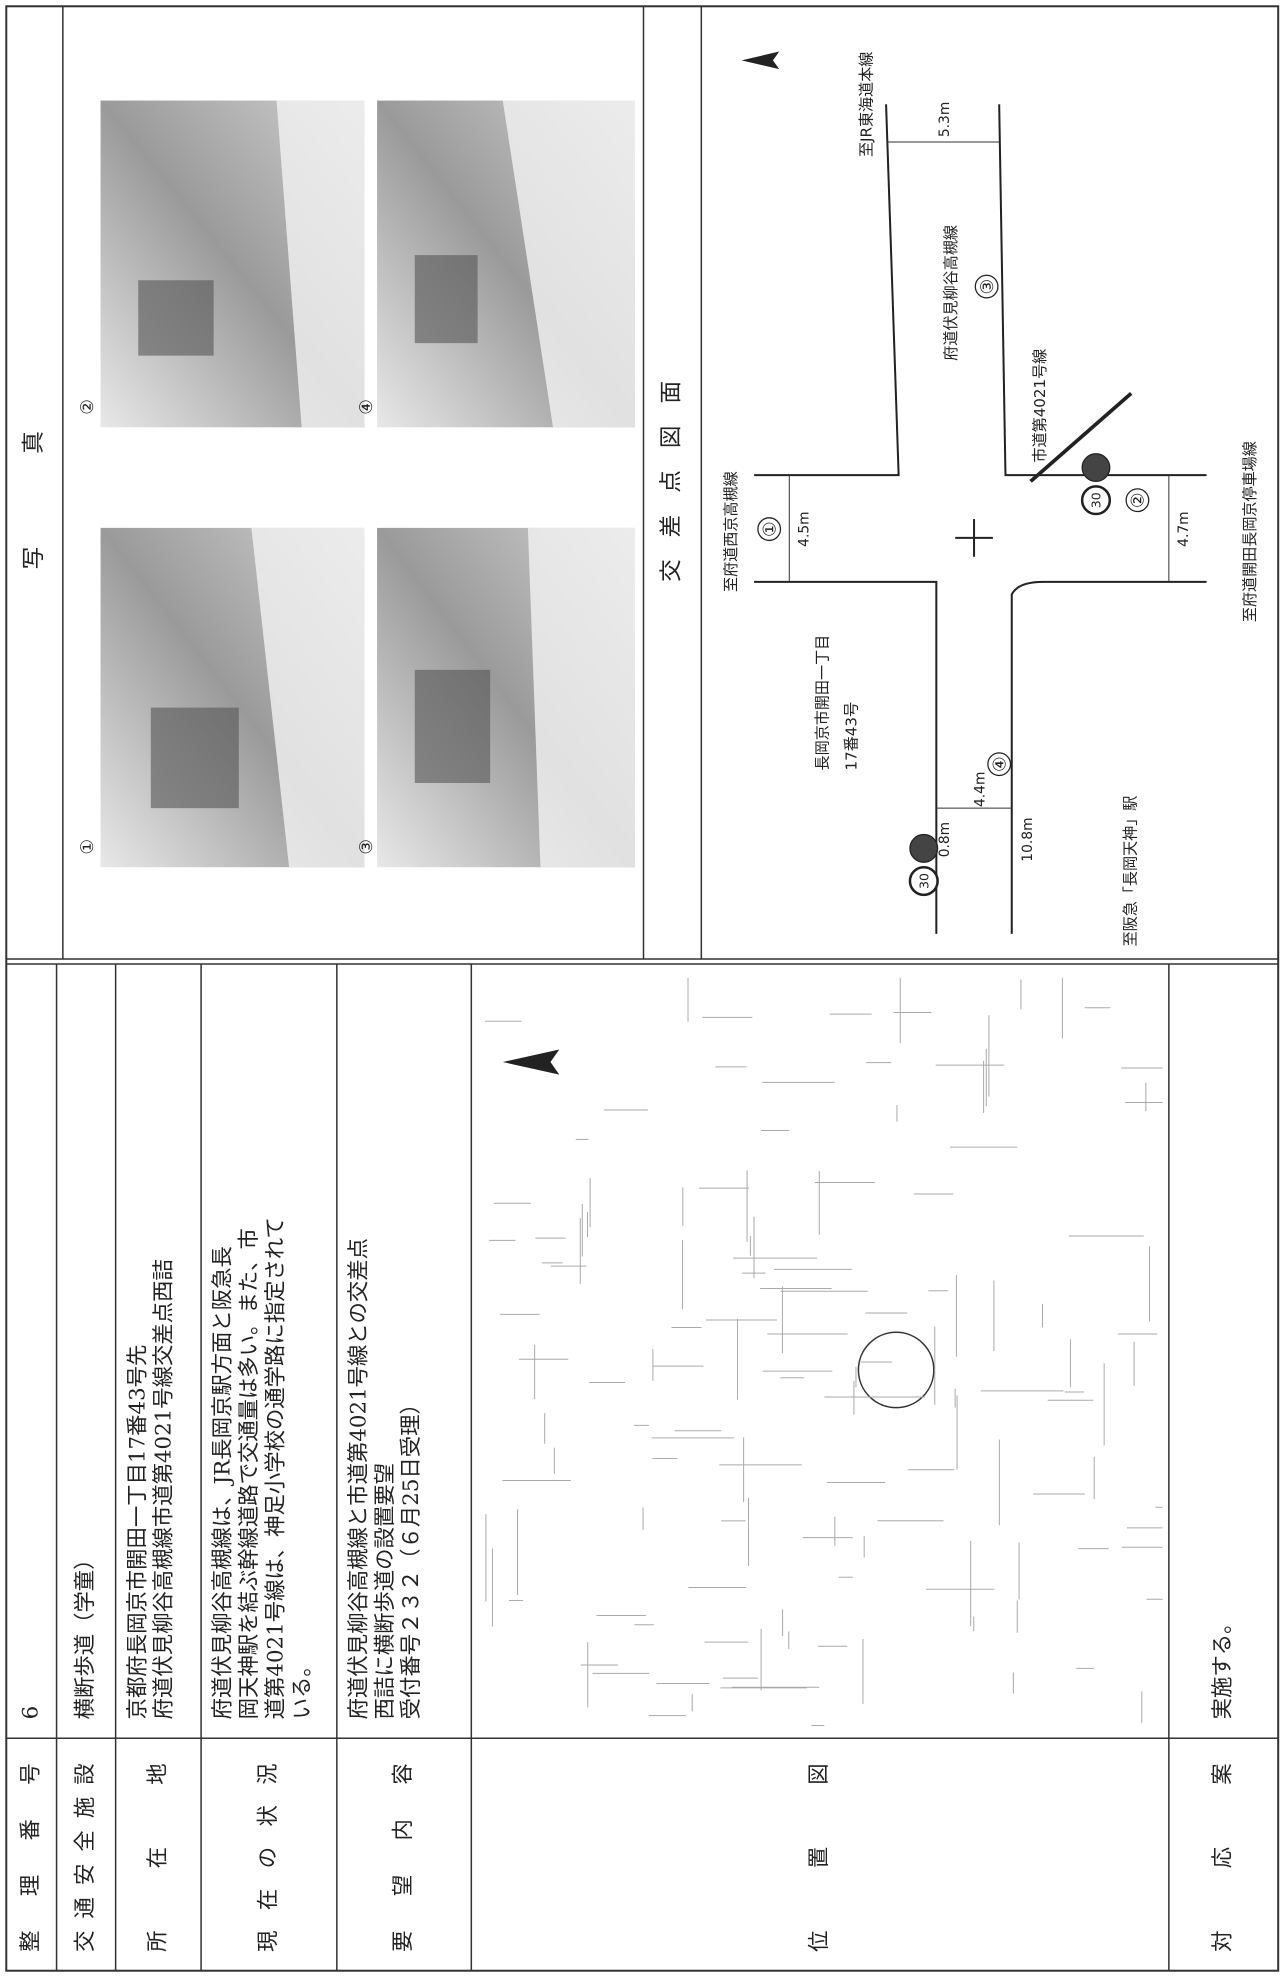  What do you see at coordinates (819, 1857) in the screenshot?
I see `row-label: 位置図` at bounding box center [819, 1857].